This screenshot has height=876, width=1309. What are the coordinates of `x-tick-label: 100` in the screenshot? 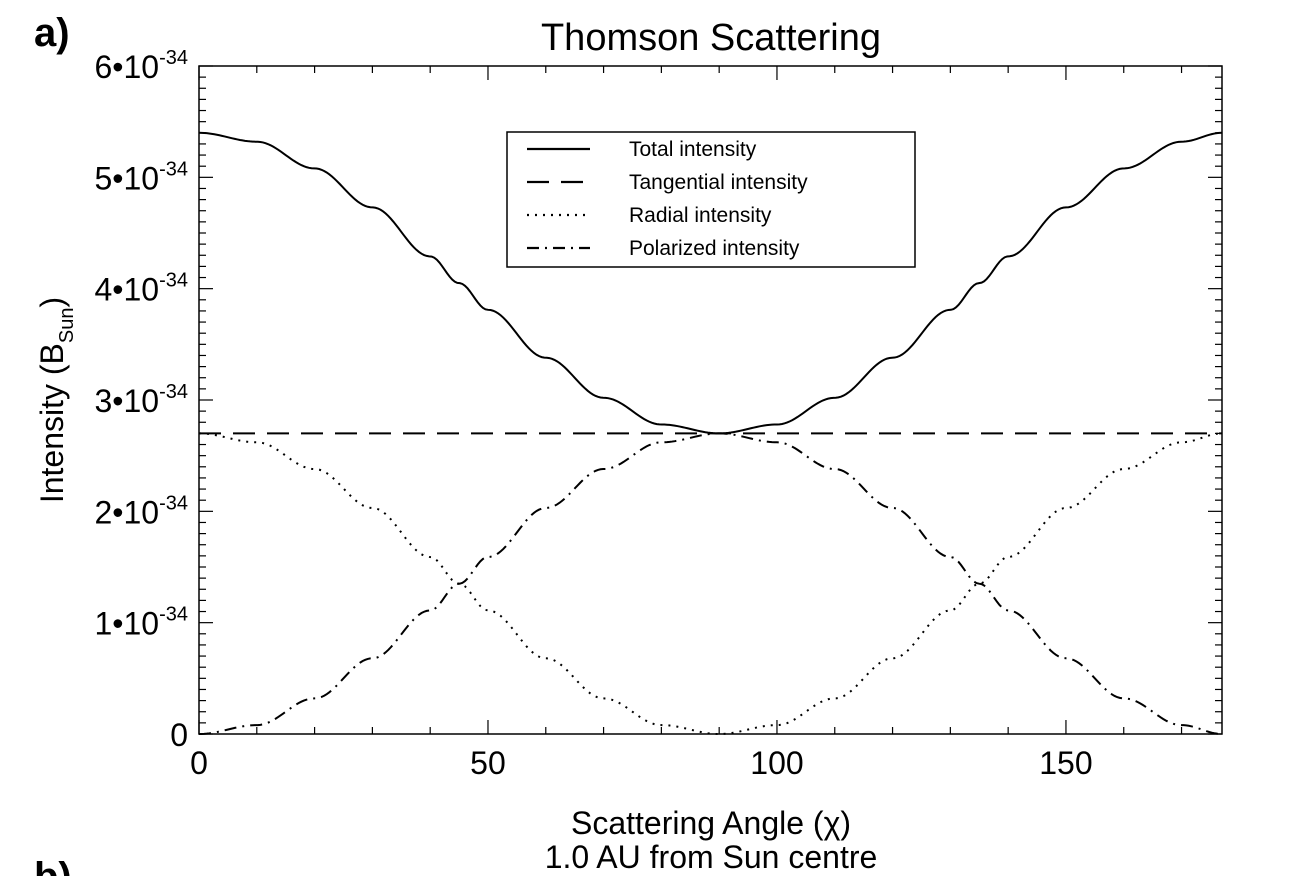 It's located at (776, 763).